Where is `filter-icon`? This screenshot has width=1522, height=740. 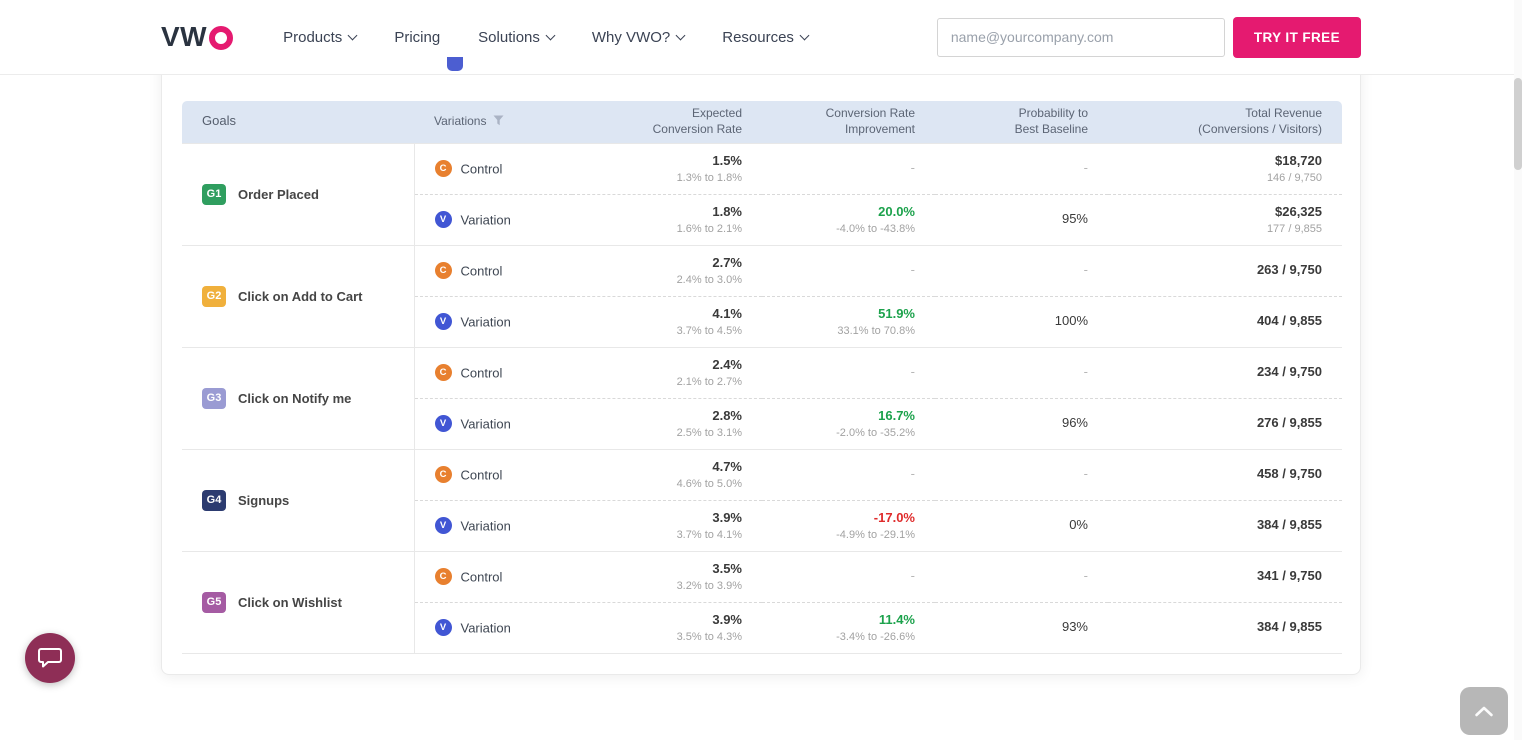
filter-icon is located at coordinates (498, 120).